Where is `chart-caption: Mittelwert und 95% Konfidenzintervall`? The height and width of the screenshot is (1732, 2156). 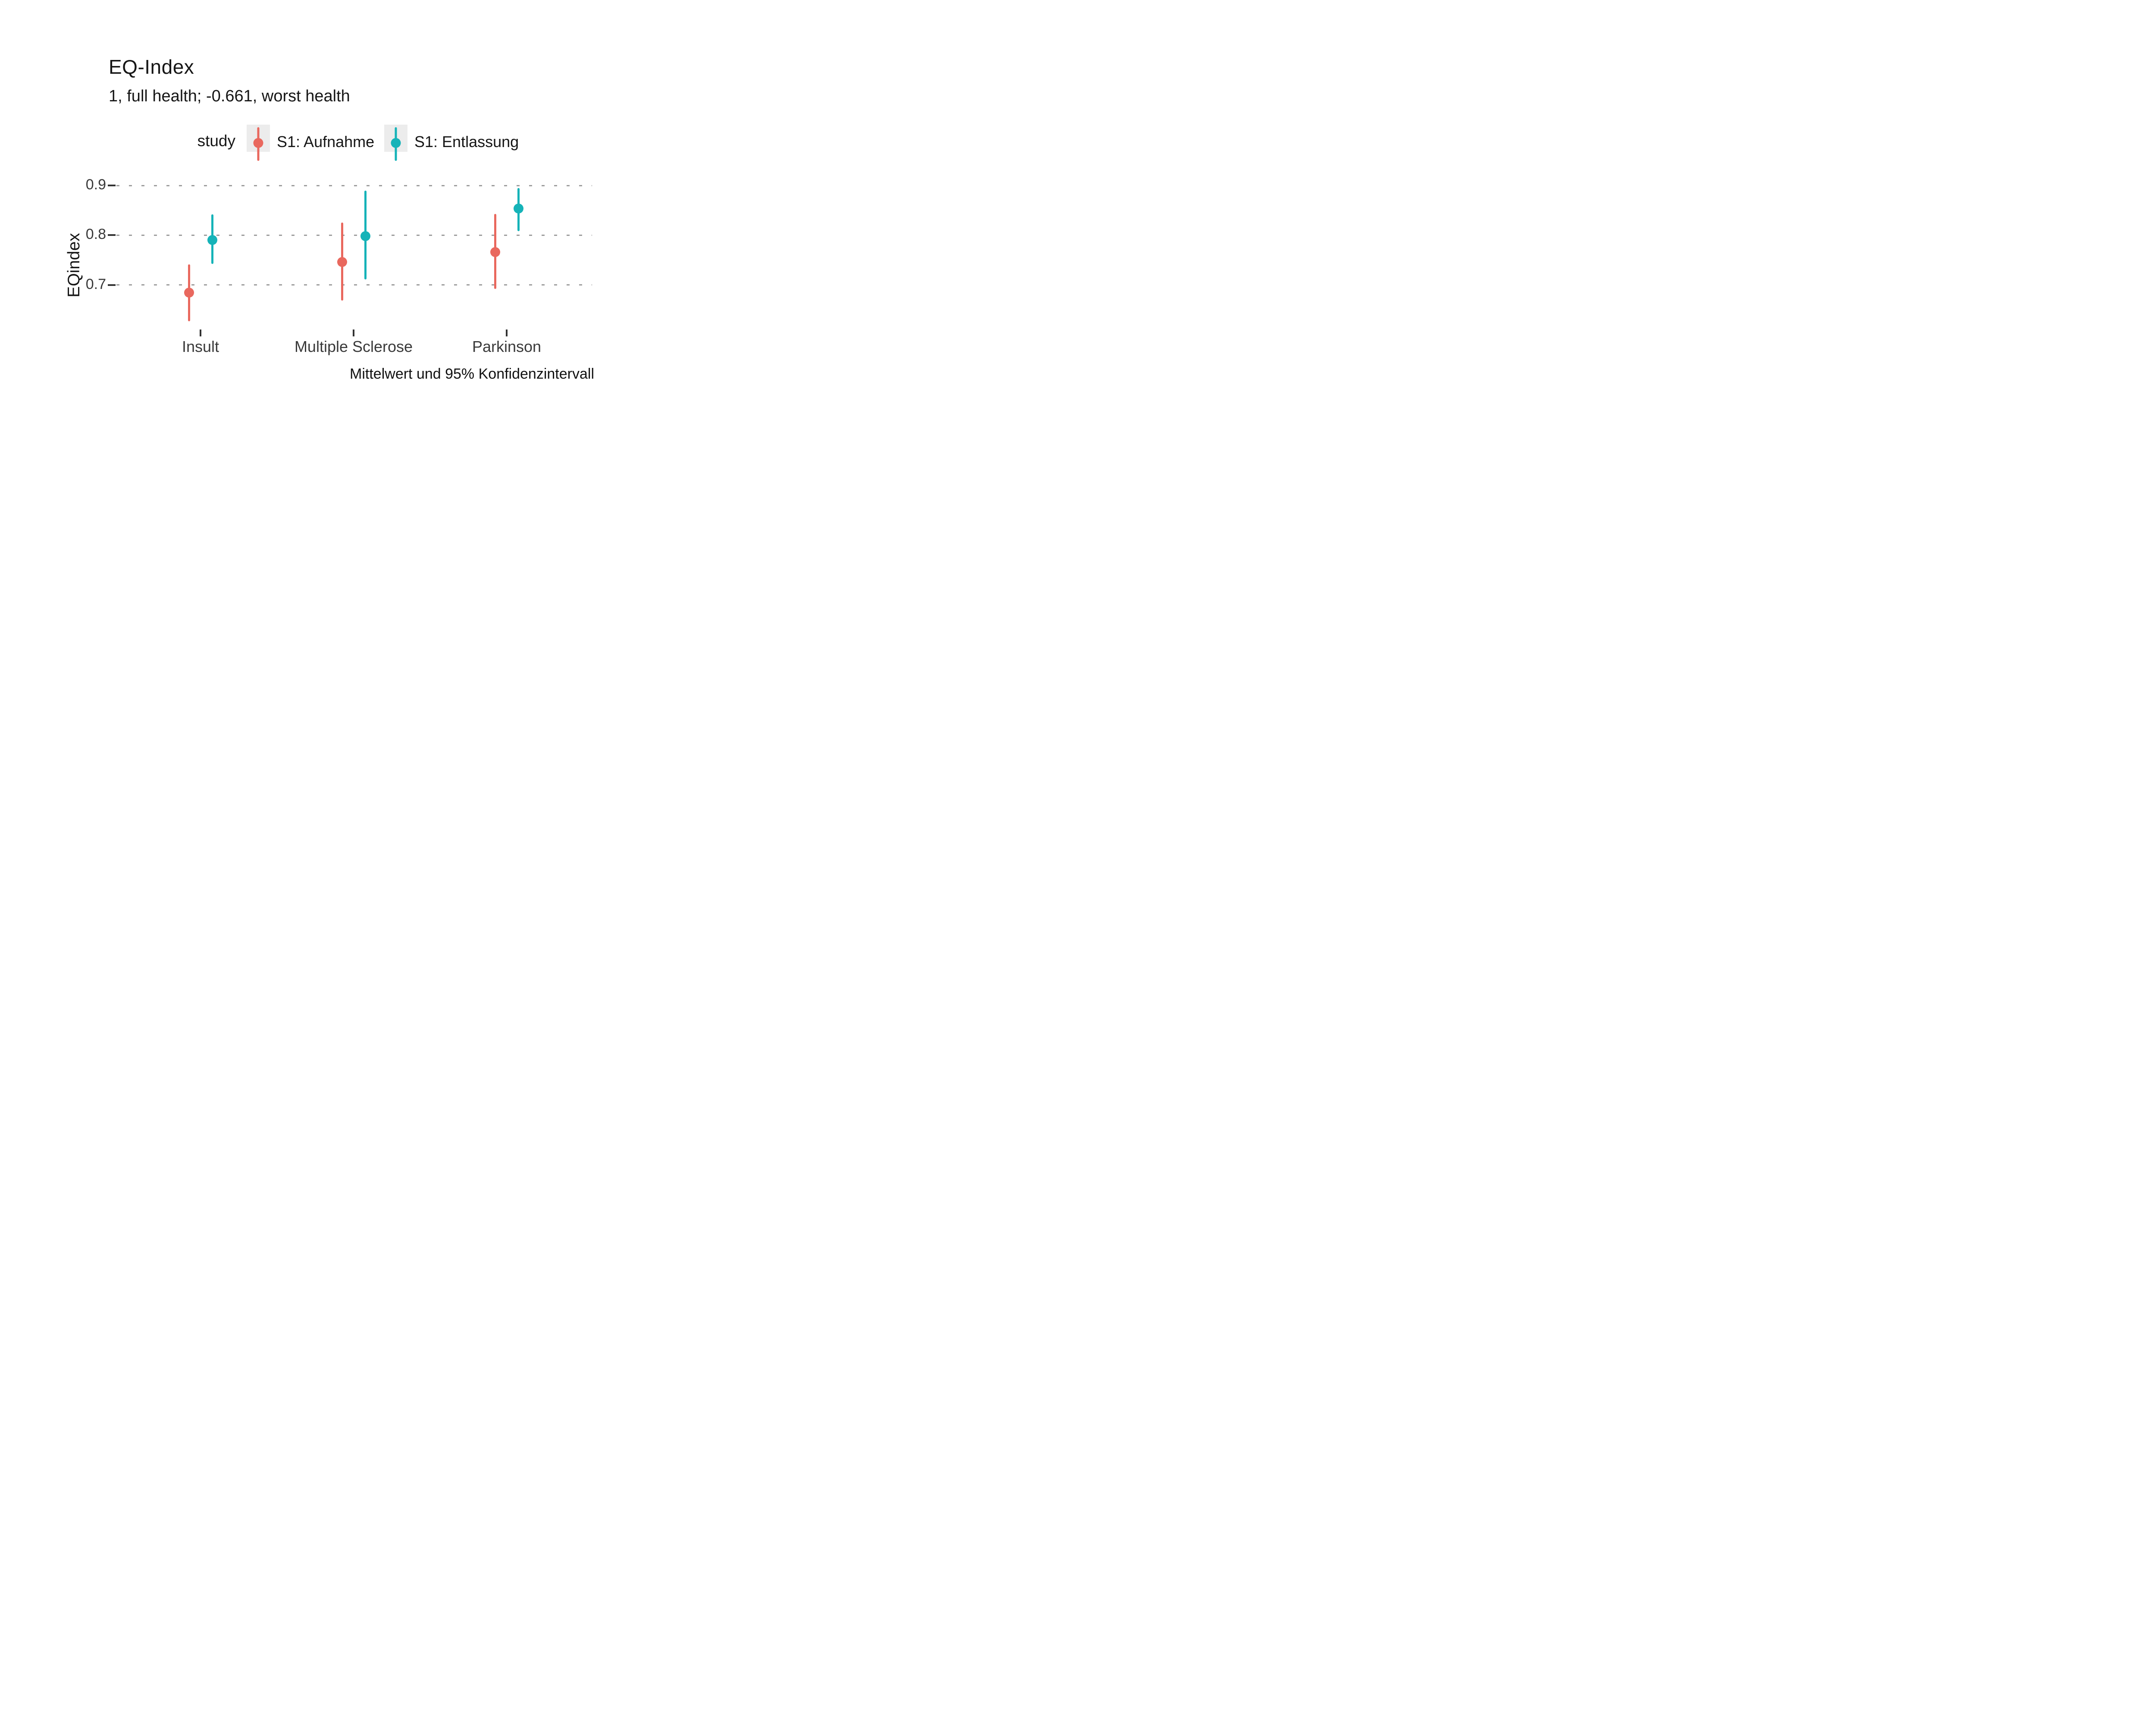
chart-caption: Mittelwert und 95% Konfidenzintervall is located at coordinates (472, 374).